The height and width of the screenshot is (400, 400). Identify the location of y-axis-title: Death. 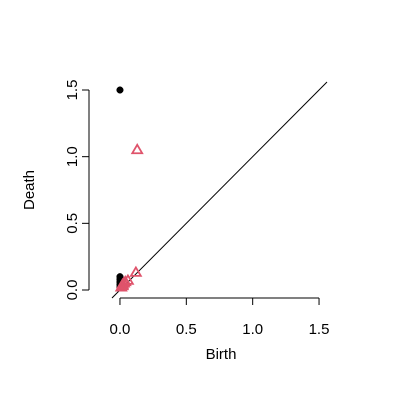
(29, 190).